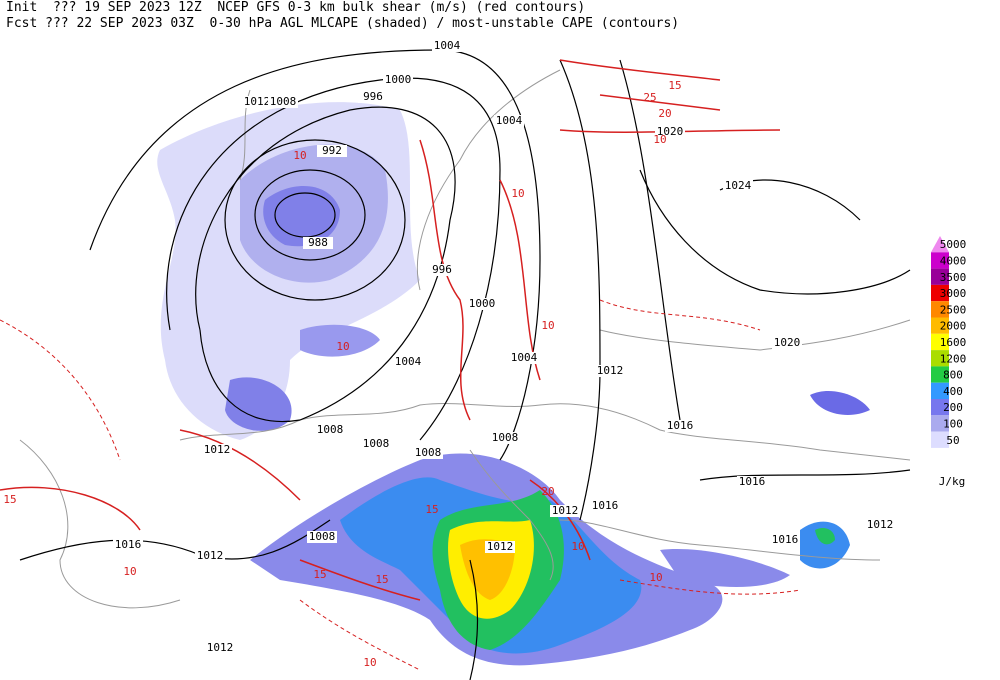 This screenshot has height=680, width=1000. I want to click on isobar-label: 1024, so click(738, 185).